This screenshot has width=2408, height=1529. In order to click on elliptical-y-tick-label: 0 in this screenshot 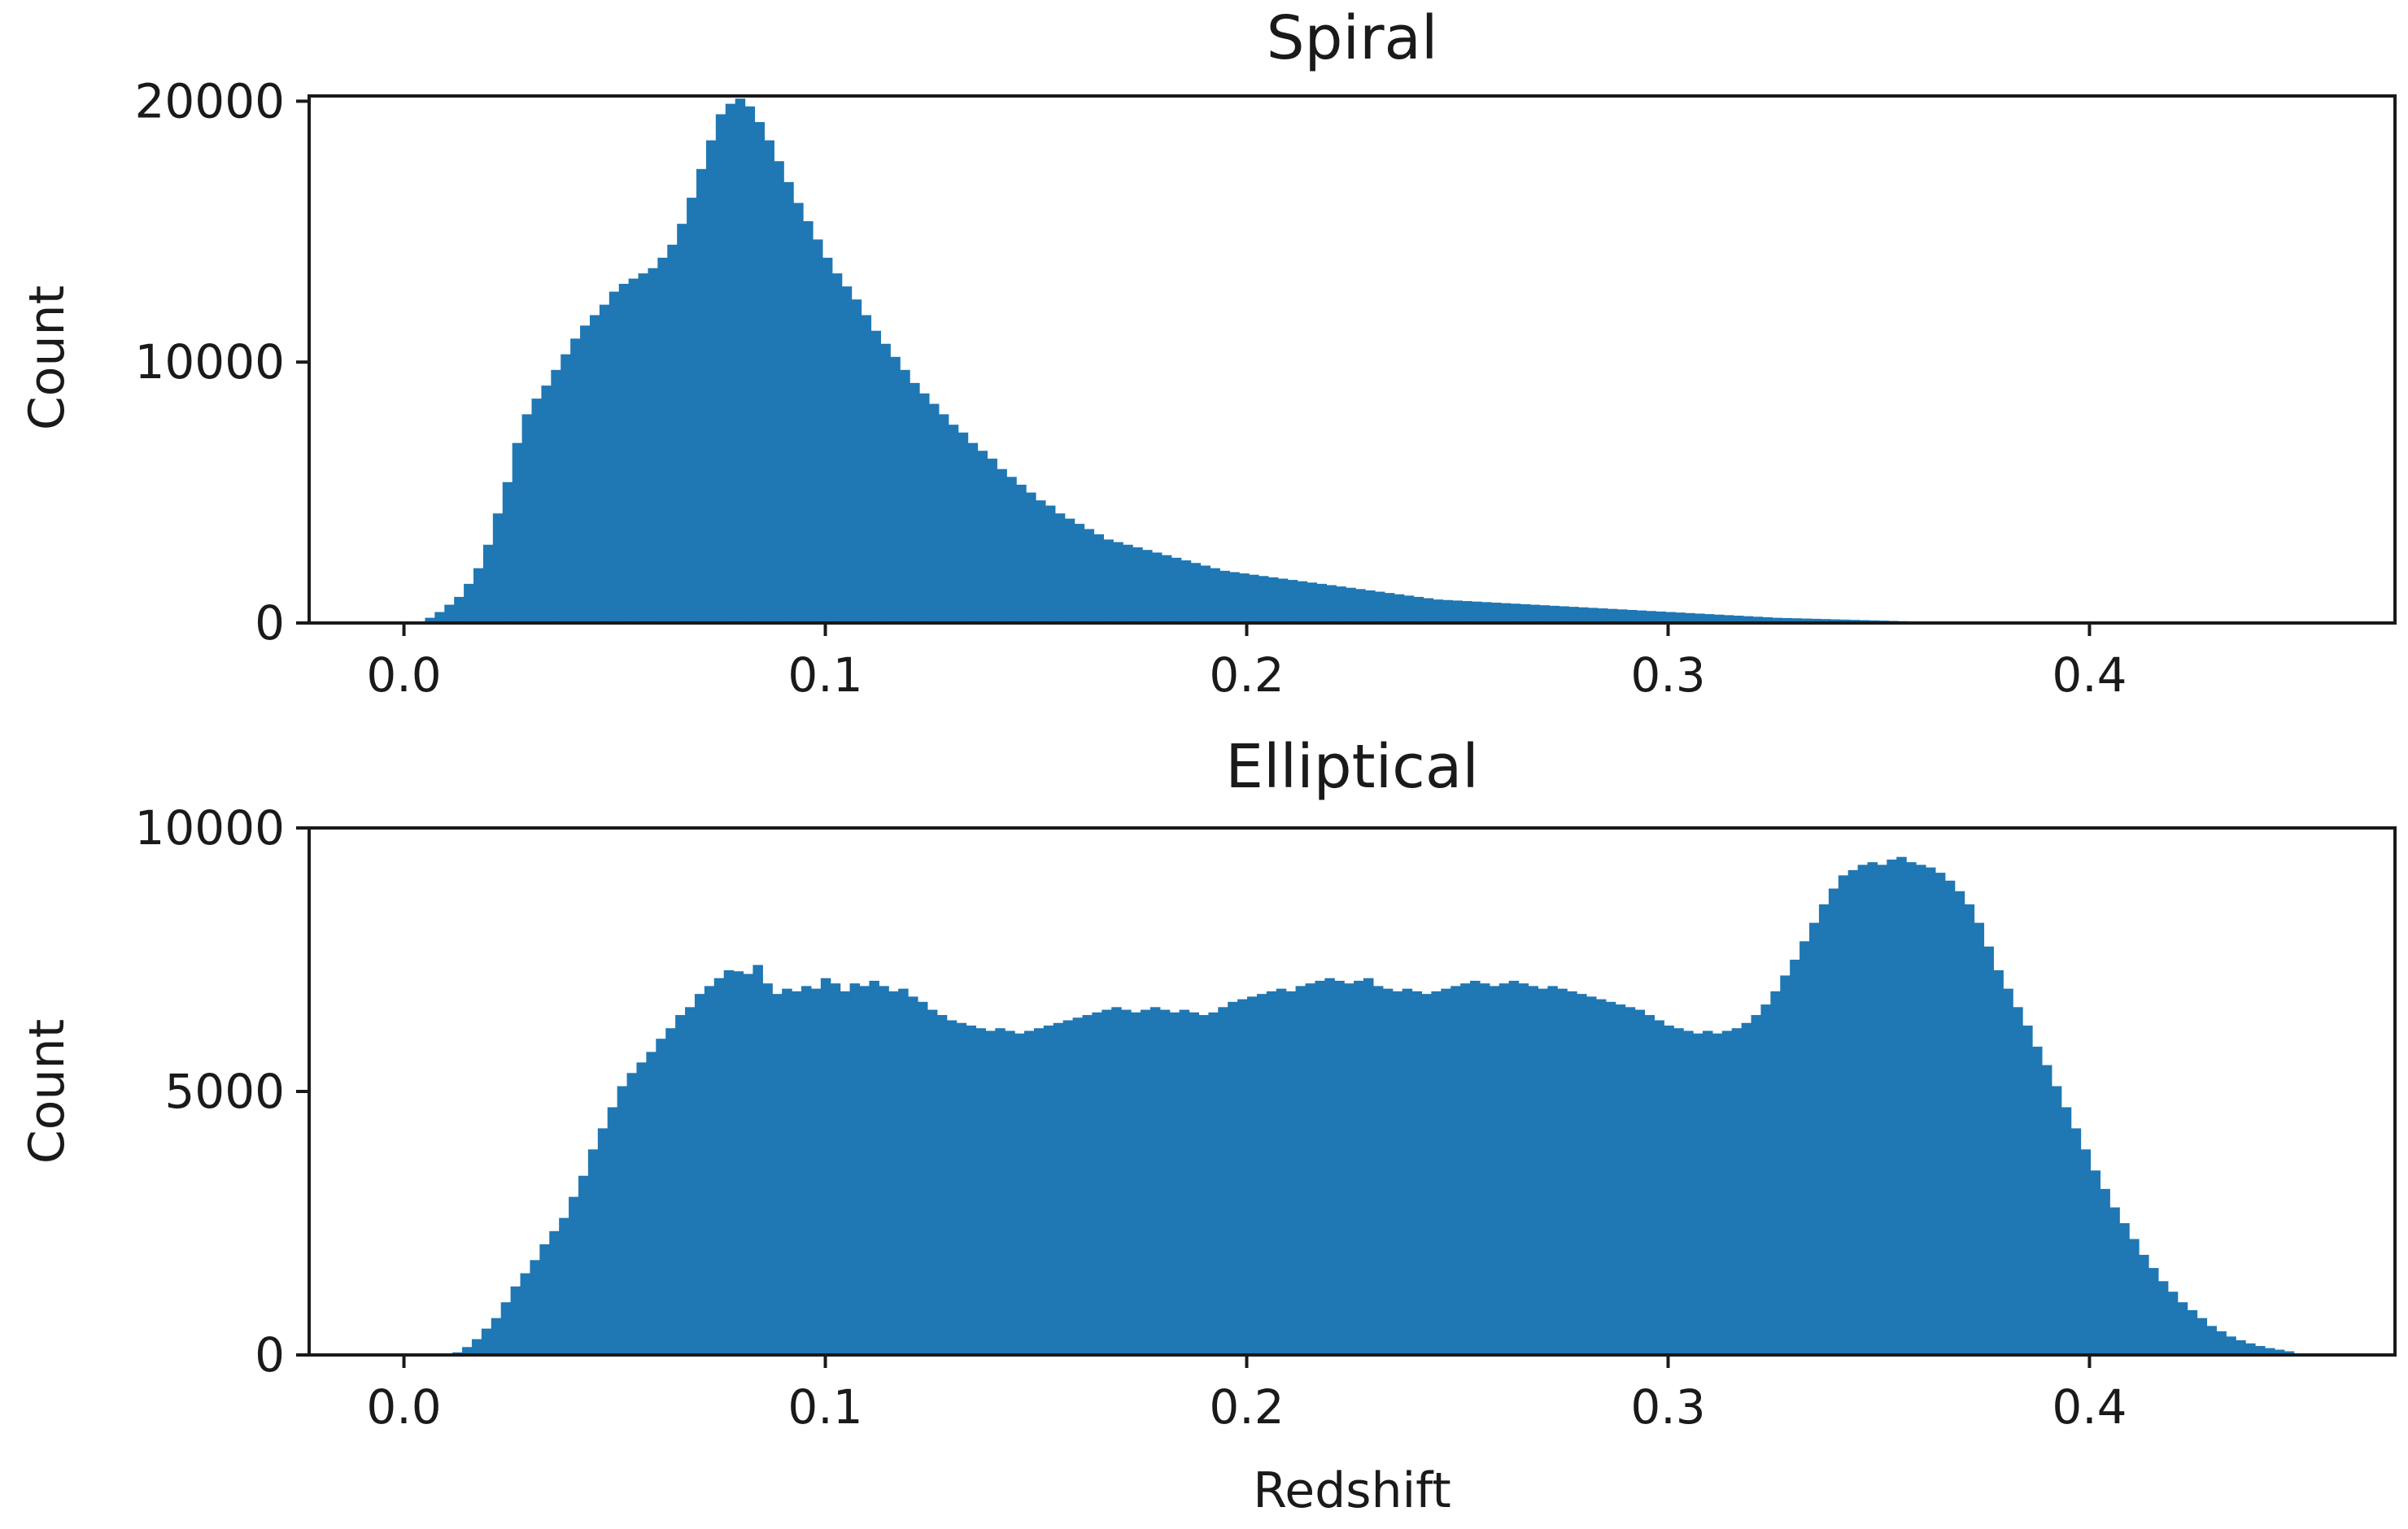, I will do `click(270, 1355)`.